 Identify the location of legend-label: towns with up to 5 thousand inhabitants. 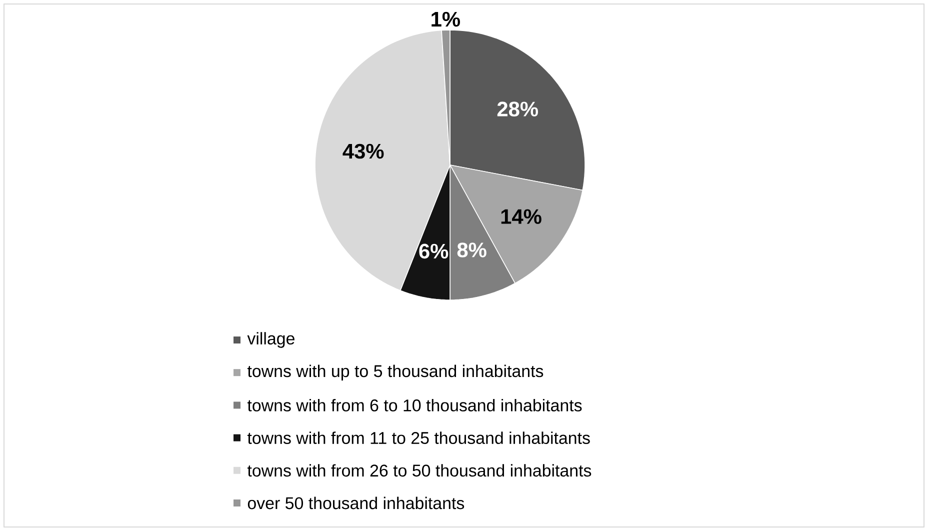
(395, 372).